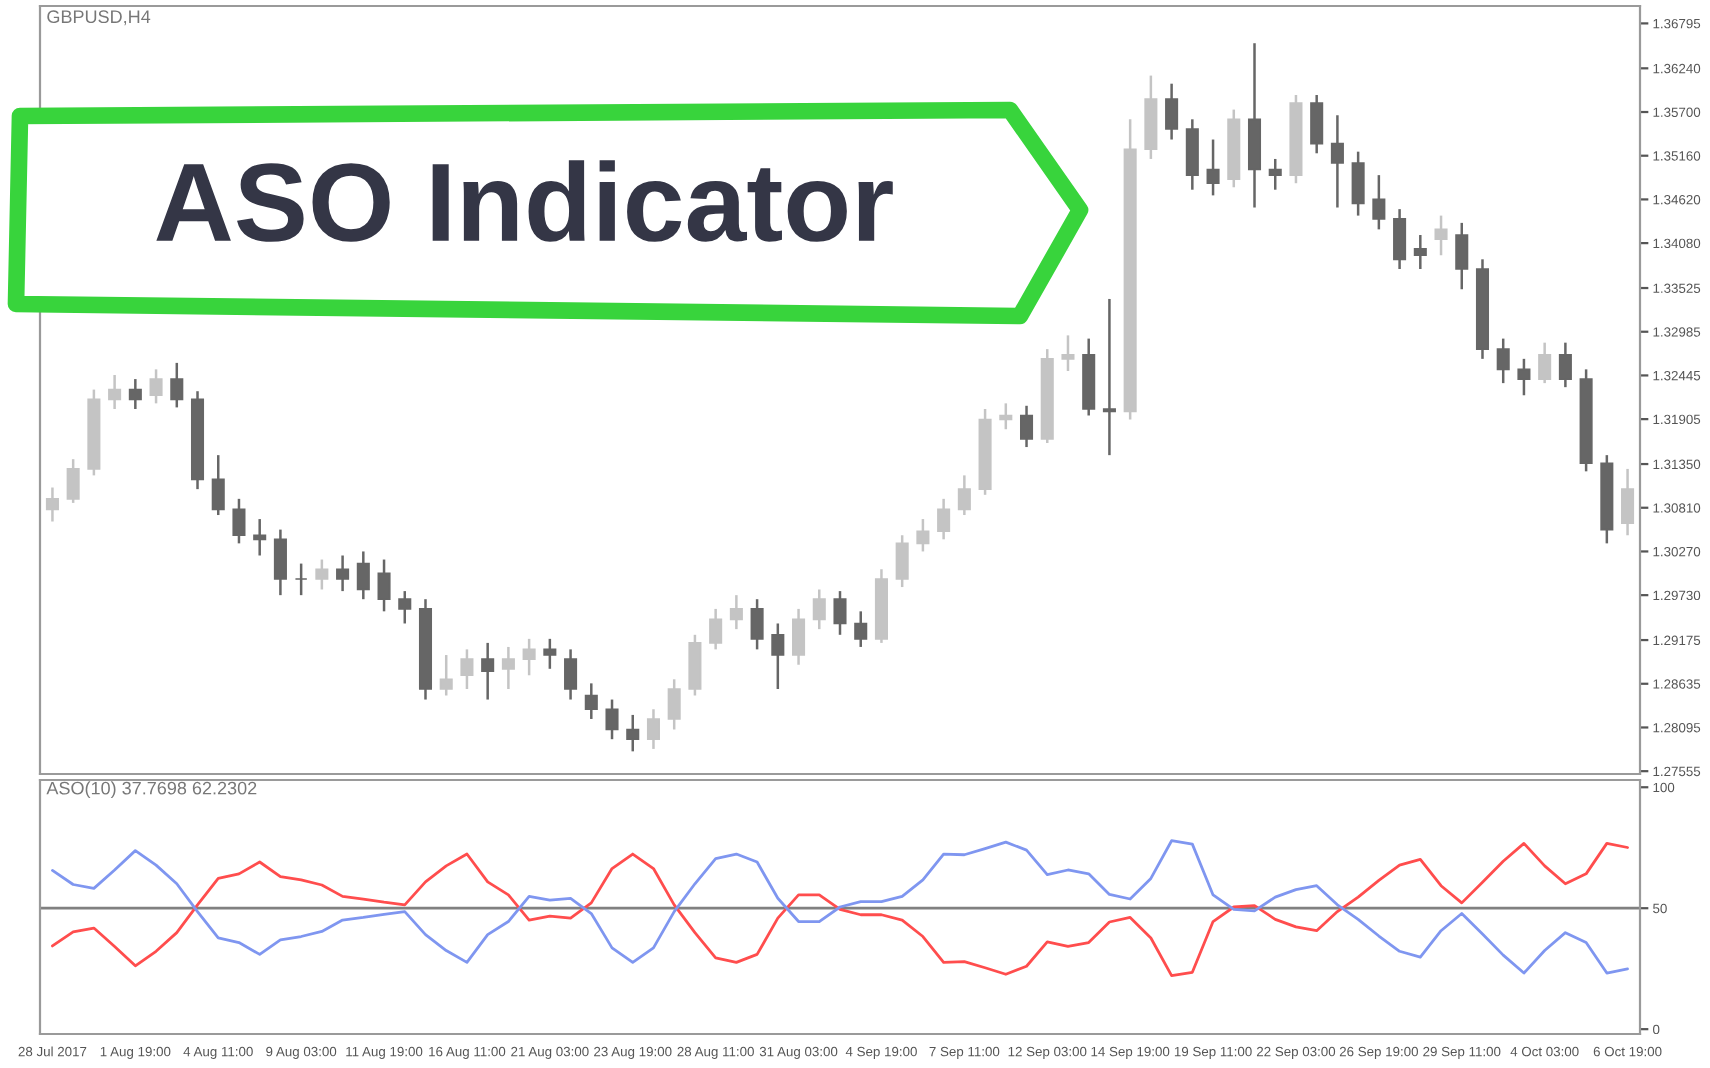 This screenshot has height=1068, width=1710. I want to click on text: ASO Indicator, so click(524, 201).